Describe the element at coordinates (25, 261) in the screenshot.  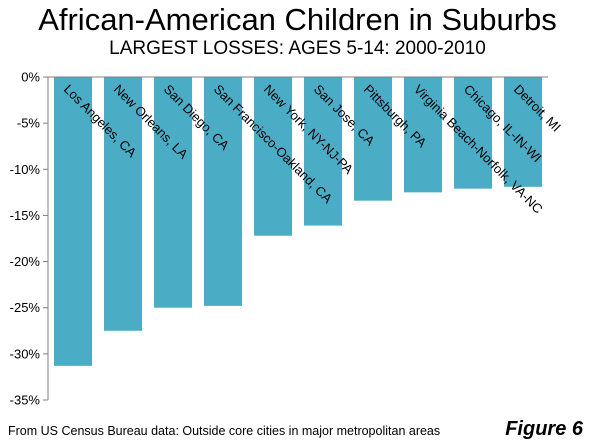
I see `y-tick-label: -20%` at that location.